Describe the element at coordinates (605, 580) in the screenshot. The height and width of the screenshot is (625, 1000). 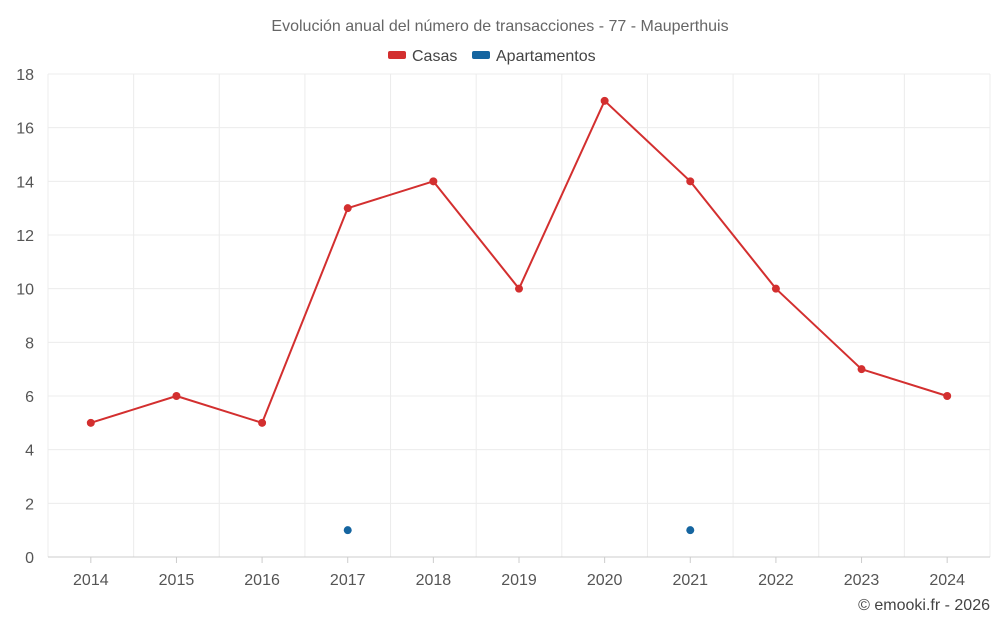
I see `x-tick-label: 2020` at that location.